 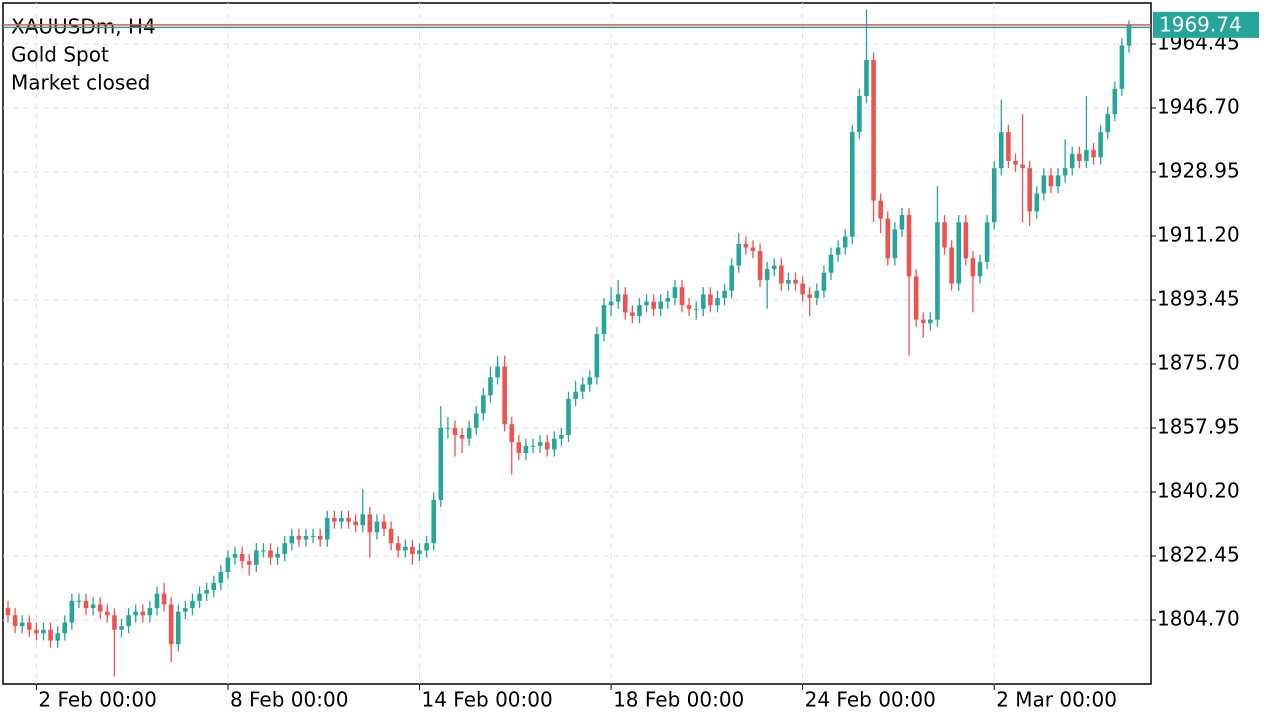 I want to click on last-price-label: 1969.74, so click(x=1200, y=24).